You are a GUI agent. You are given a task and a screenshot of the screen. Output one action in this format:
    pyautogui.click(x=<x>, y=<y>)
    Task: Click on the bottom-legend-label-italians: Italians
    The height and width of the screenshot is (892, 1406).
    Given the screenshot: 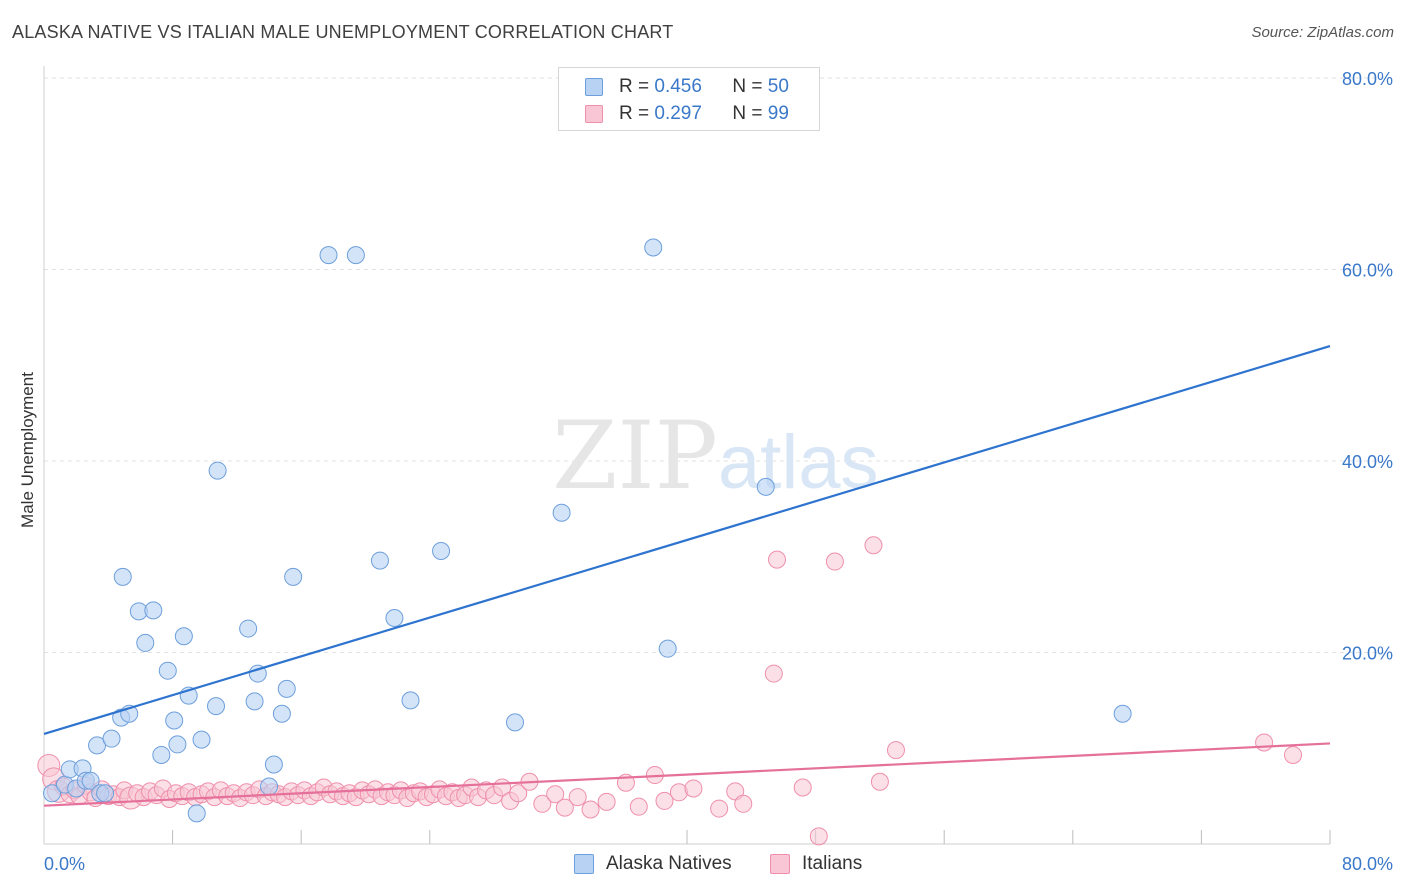 What is the action you would take?
    pyautogui.click(x=832, y=863)
    